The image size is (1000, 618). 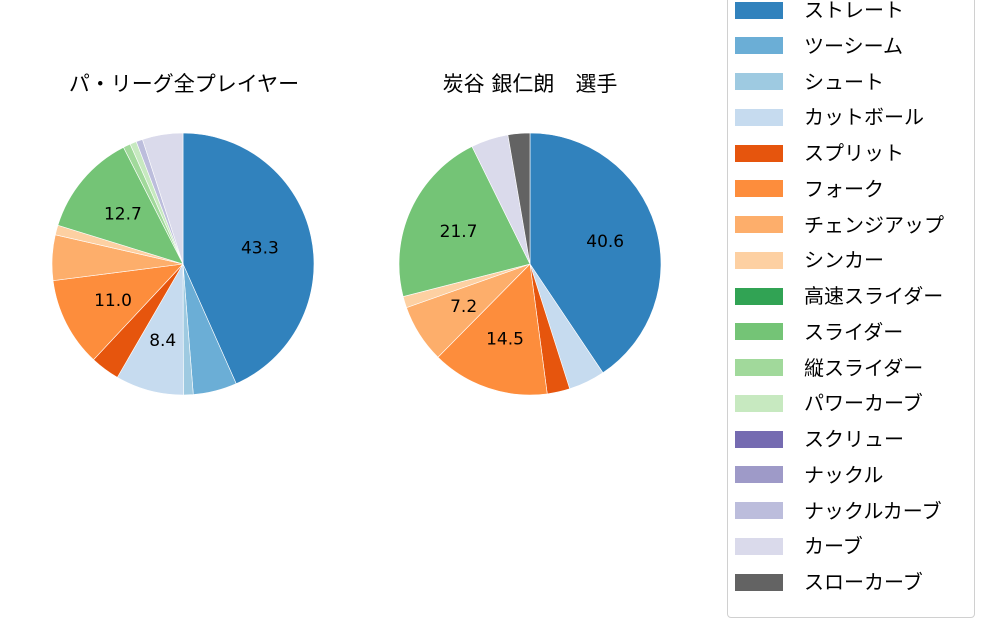 I want to click on legend-item: パワーカーブ, so click(x=829, y=403).